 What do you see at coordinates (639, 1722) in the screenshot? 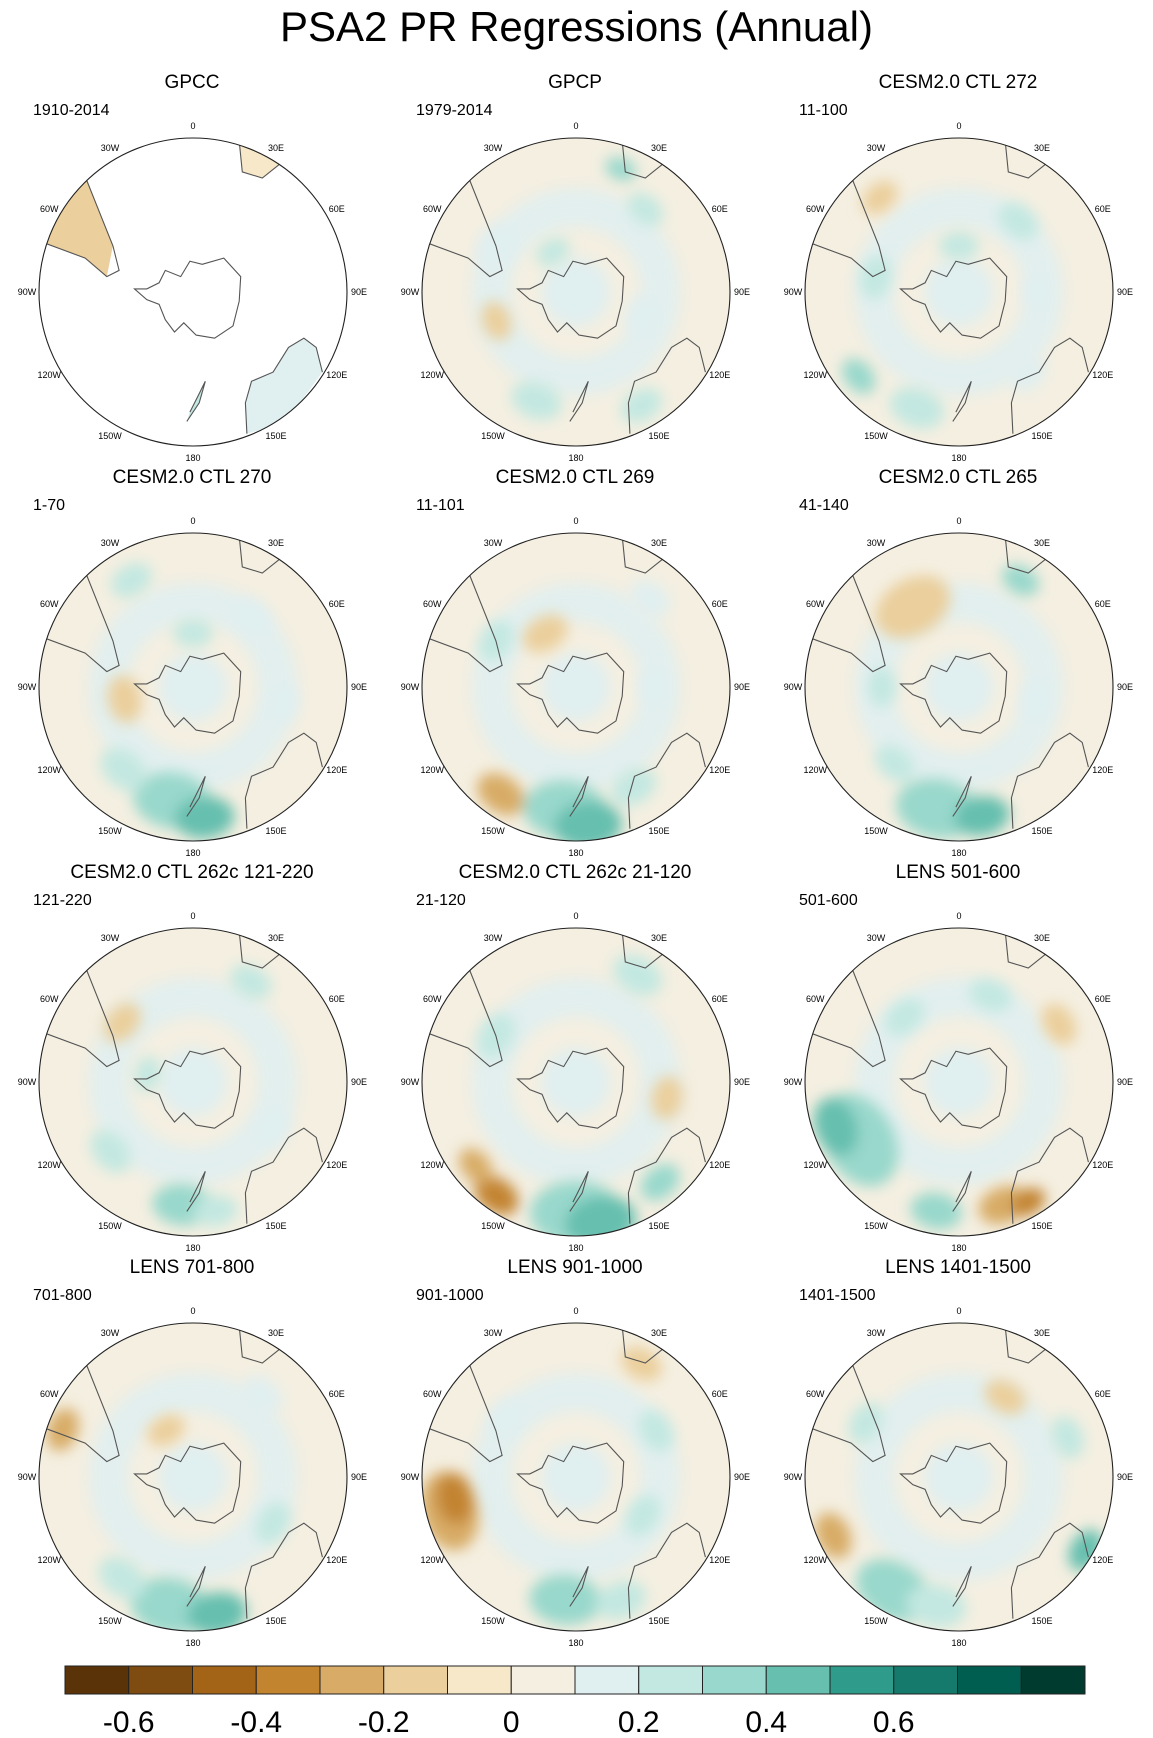
I see `colorbar-tick-label: 0.2` at bounding box center [639, 1722].